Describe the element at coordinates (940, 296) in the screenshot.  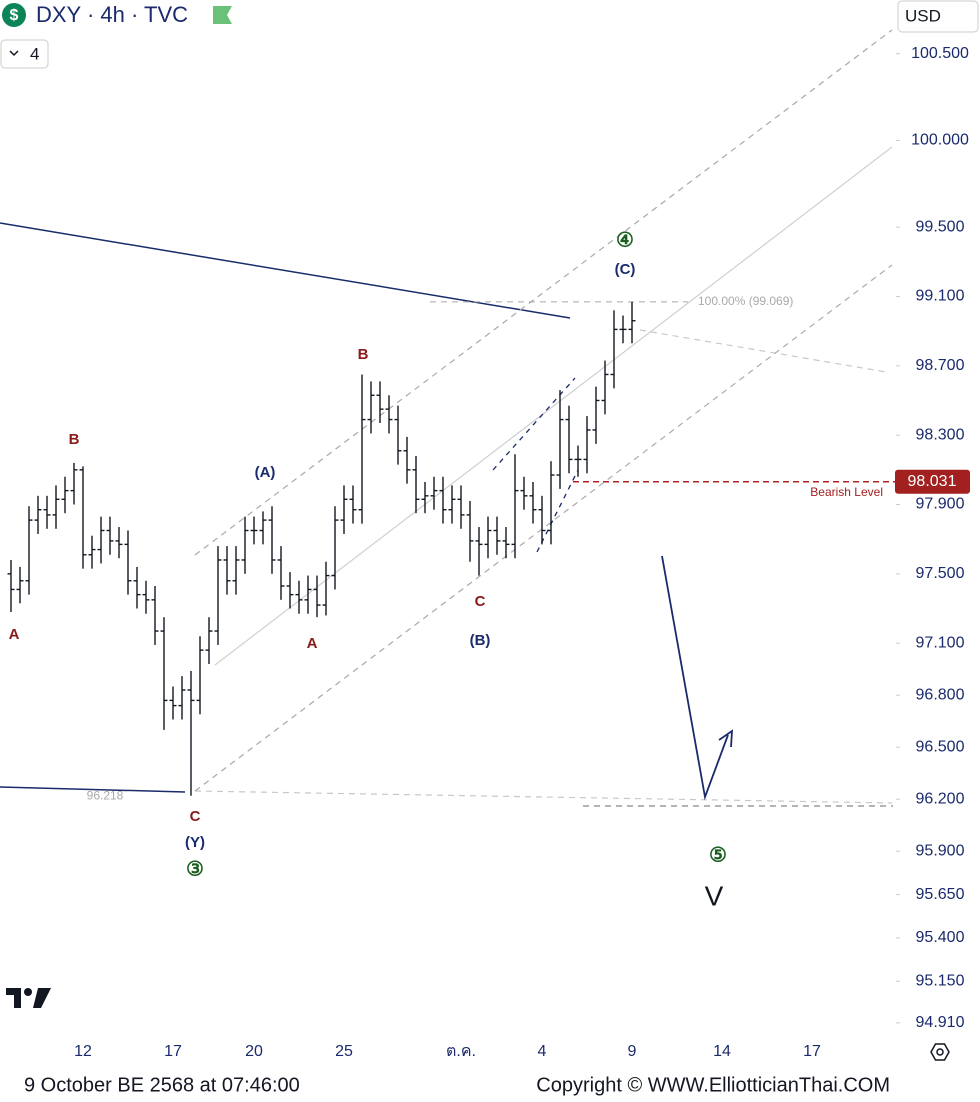
I see `y-tick-label: 99.100` at that location.